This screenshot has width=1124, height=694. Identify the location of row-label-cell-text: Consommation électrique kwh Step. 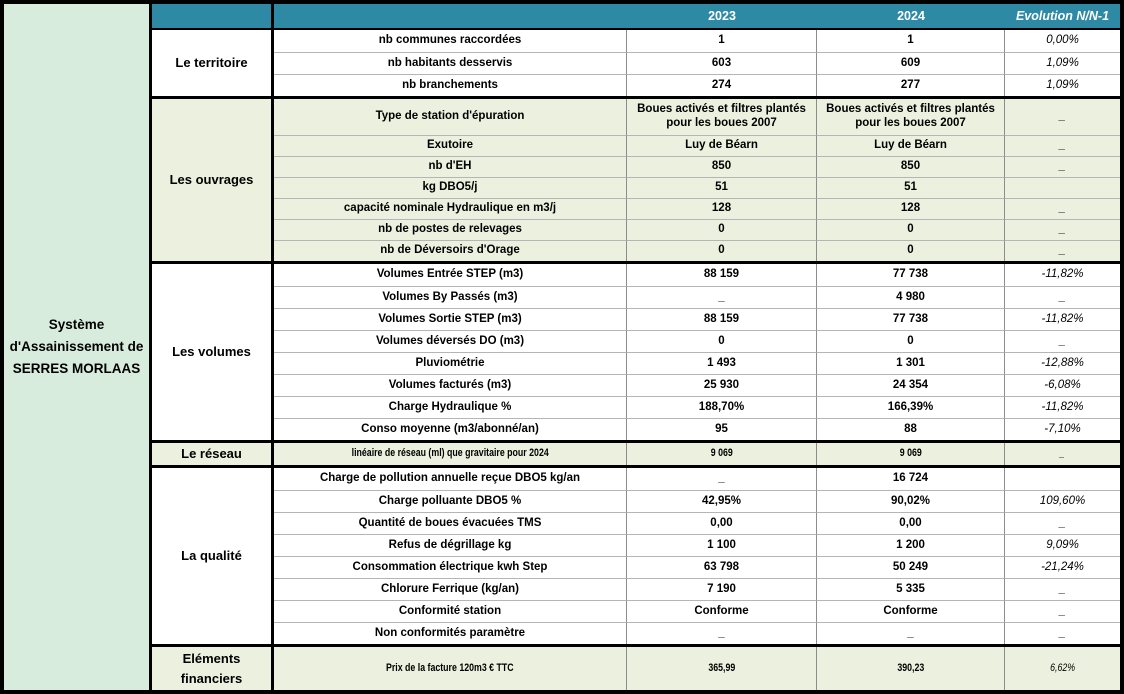
(450, 566).